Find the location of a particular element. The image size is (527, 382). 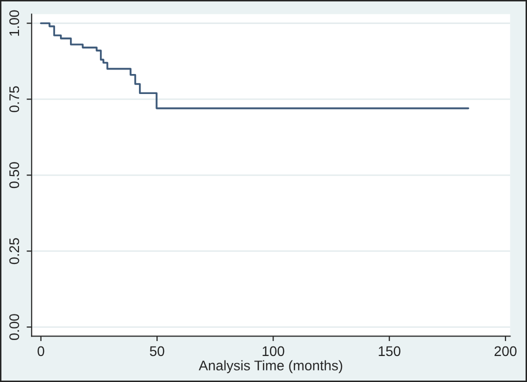

y-tick-label: 0.00 is located at coordinates (14, 327).